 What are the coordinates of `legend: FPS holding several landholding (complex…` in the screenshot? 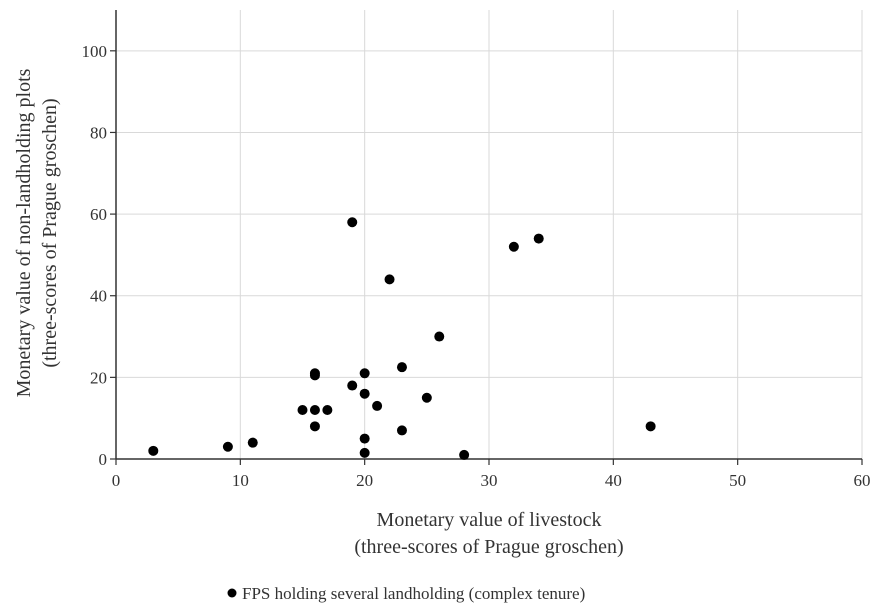 It's located at (406, 593).